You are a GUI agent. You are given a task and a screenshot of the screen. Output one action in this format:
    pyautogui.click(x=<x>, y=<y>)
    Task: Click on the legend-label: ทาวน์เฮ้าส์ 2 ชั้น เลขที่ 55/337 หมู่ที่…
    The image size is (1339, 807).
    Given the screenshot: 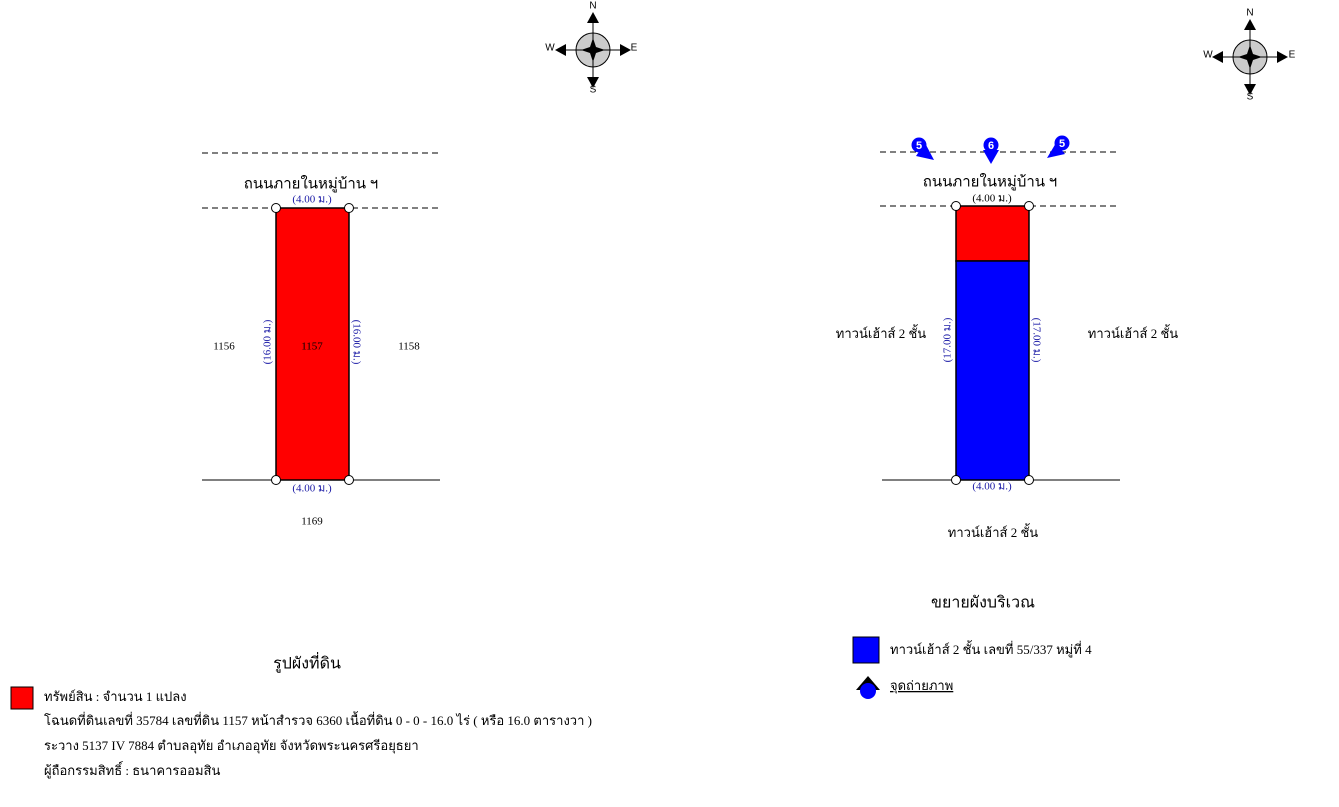 What is the action you would take?
    pyautogui.click(x=991, y=649)
    